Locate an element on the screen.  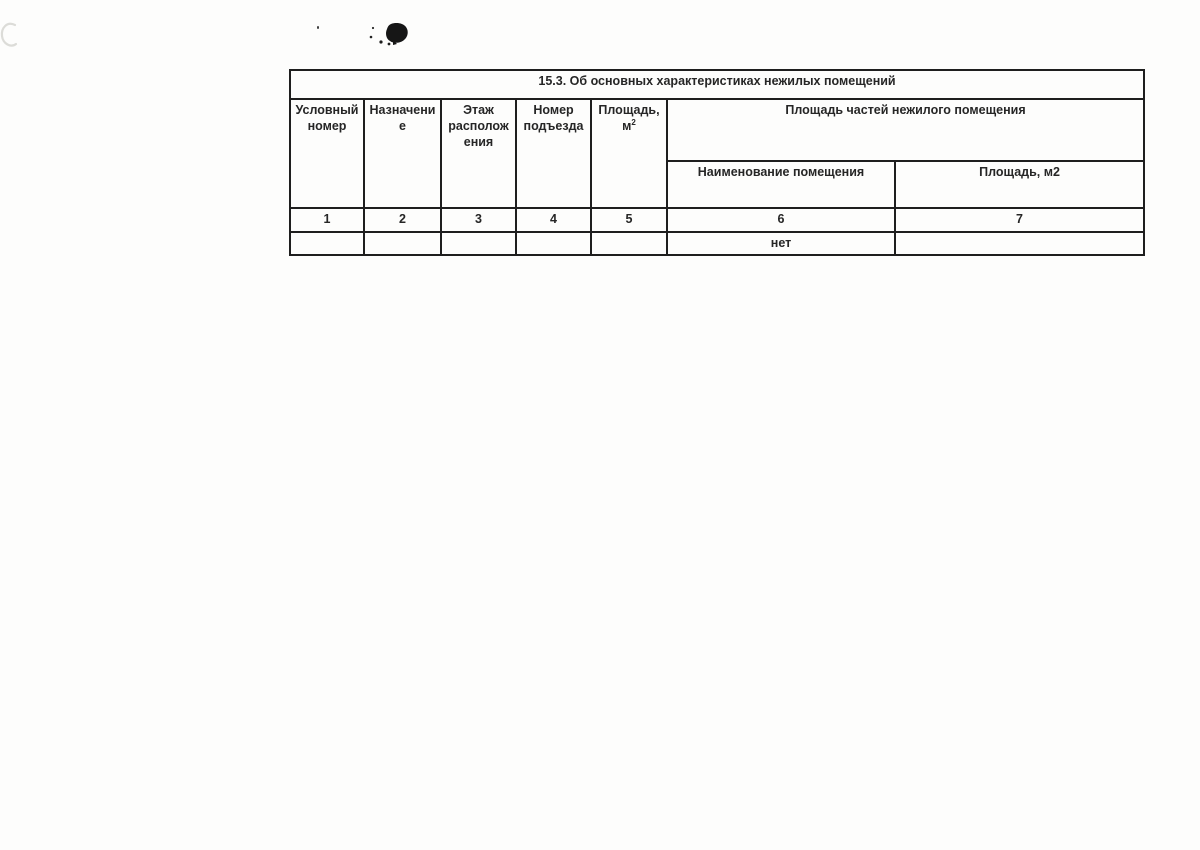
column-number: 4 is located at coordinates (553, 220).